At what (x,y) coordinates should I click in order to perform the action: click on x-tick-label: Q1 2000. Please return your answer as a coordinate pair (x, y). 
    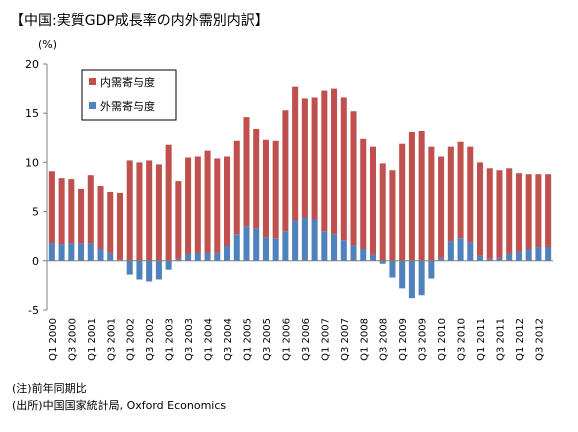
    Looking at the image, I should click on (53, 339).